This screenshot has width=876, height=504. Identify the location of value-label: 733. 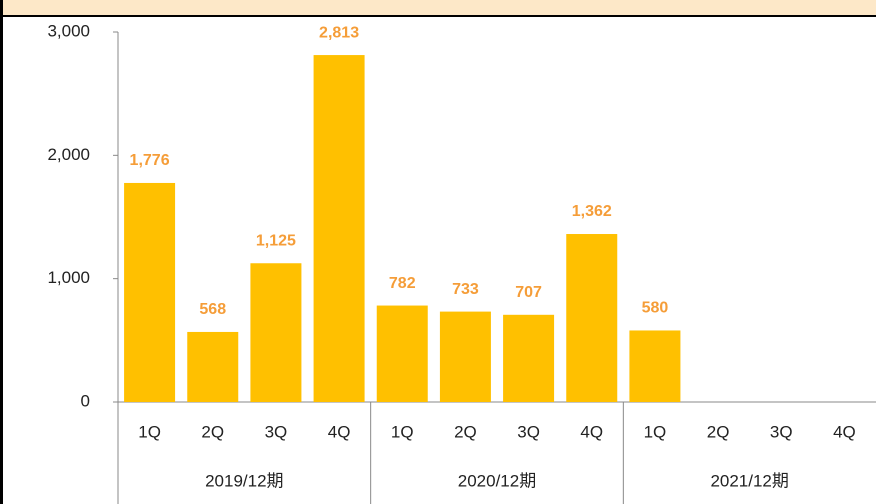
(465, 289).